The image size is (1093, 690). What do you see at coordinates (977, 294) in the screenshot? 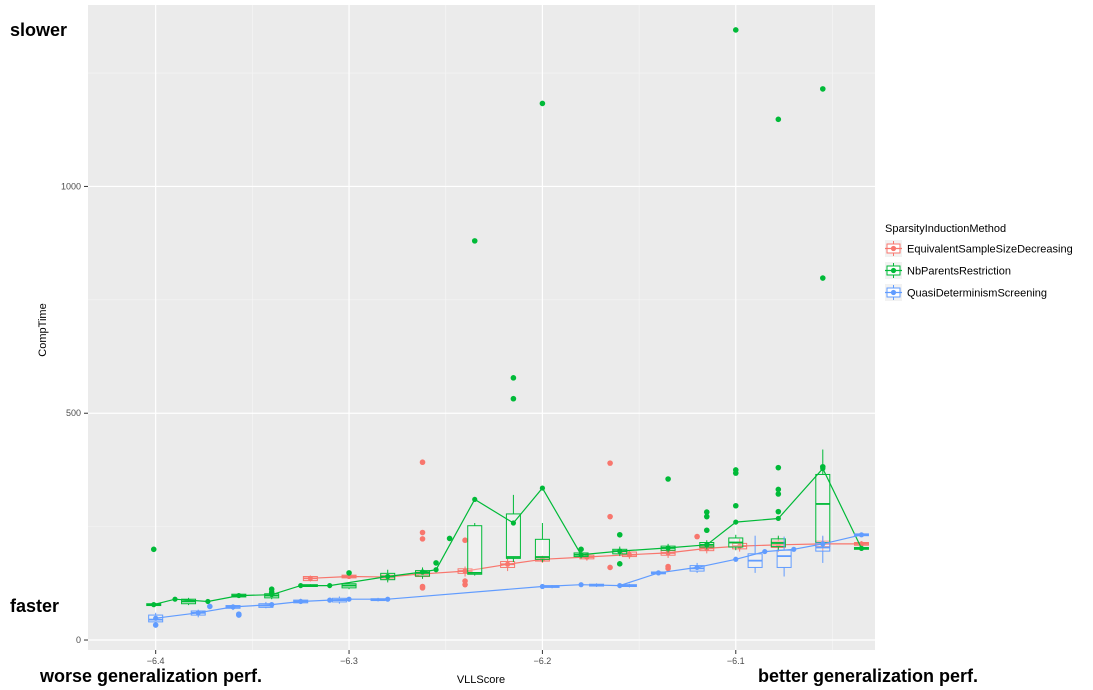
I see `legend-label: QuasiDeterminismScreening` at bounding box center [977, 294].